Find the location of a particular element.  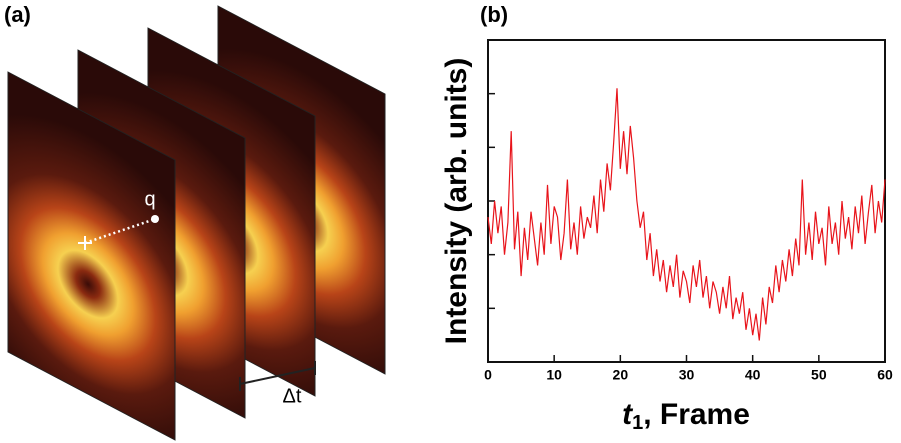

dt-label: Δt is located at coordinates (292, 396).